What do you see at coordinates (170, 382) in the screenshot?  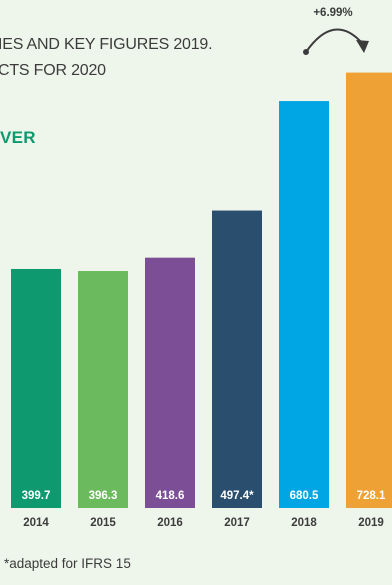 I see `bar-2016` at bounding box center [170, 382].